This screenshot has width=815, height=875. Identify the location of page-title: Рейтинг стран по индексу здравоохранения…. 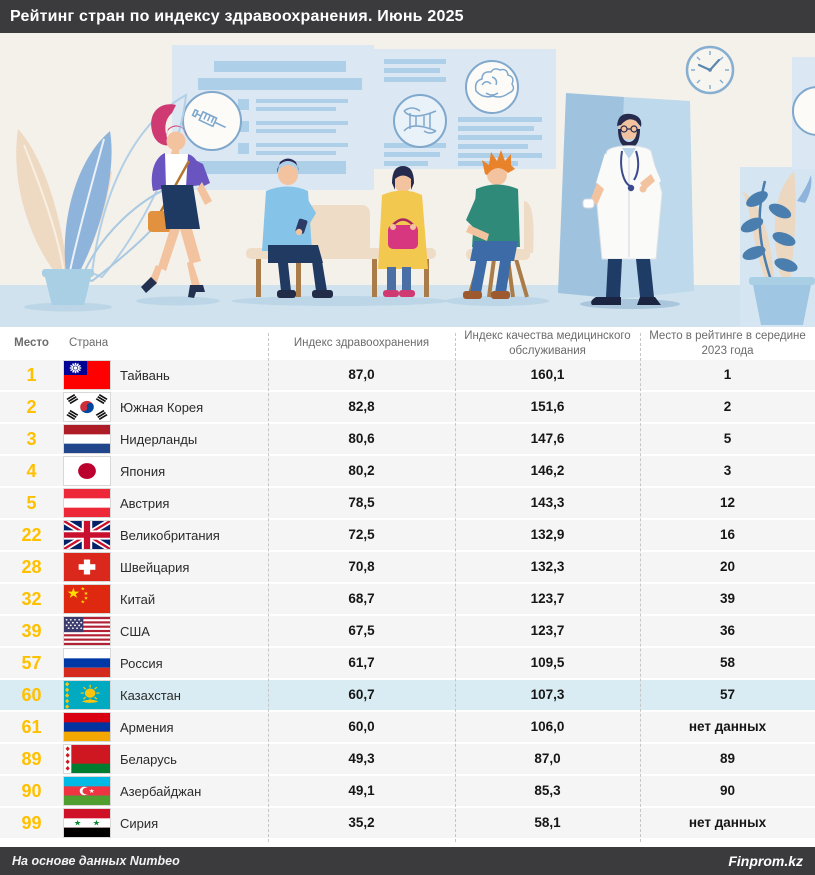
(237, 16).